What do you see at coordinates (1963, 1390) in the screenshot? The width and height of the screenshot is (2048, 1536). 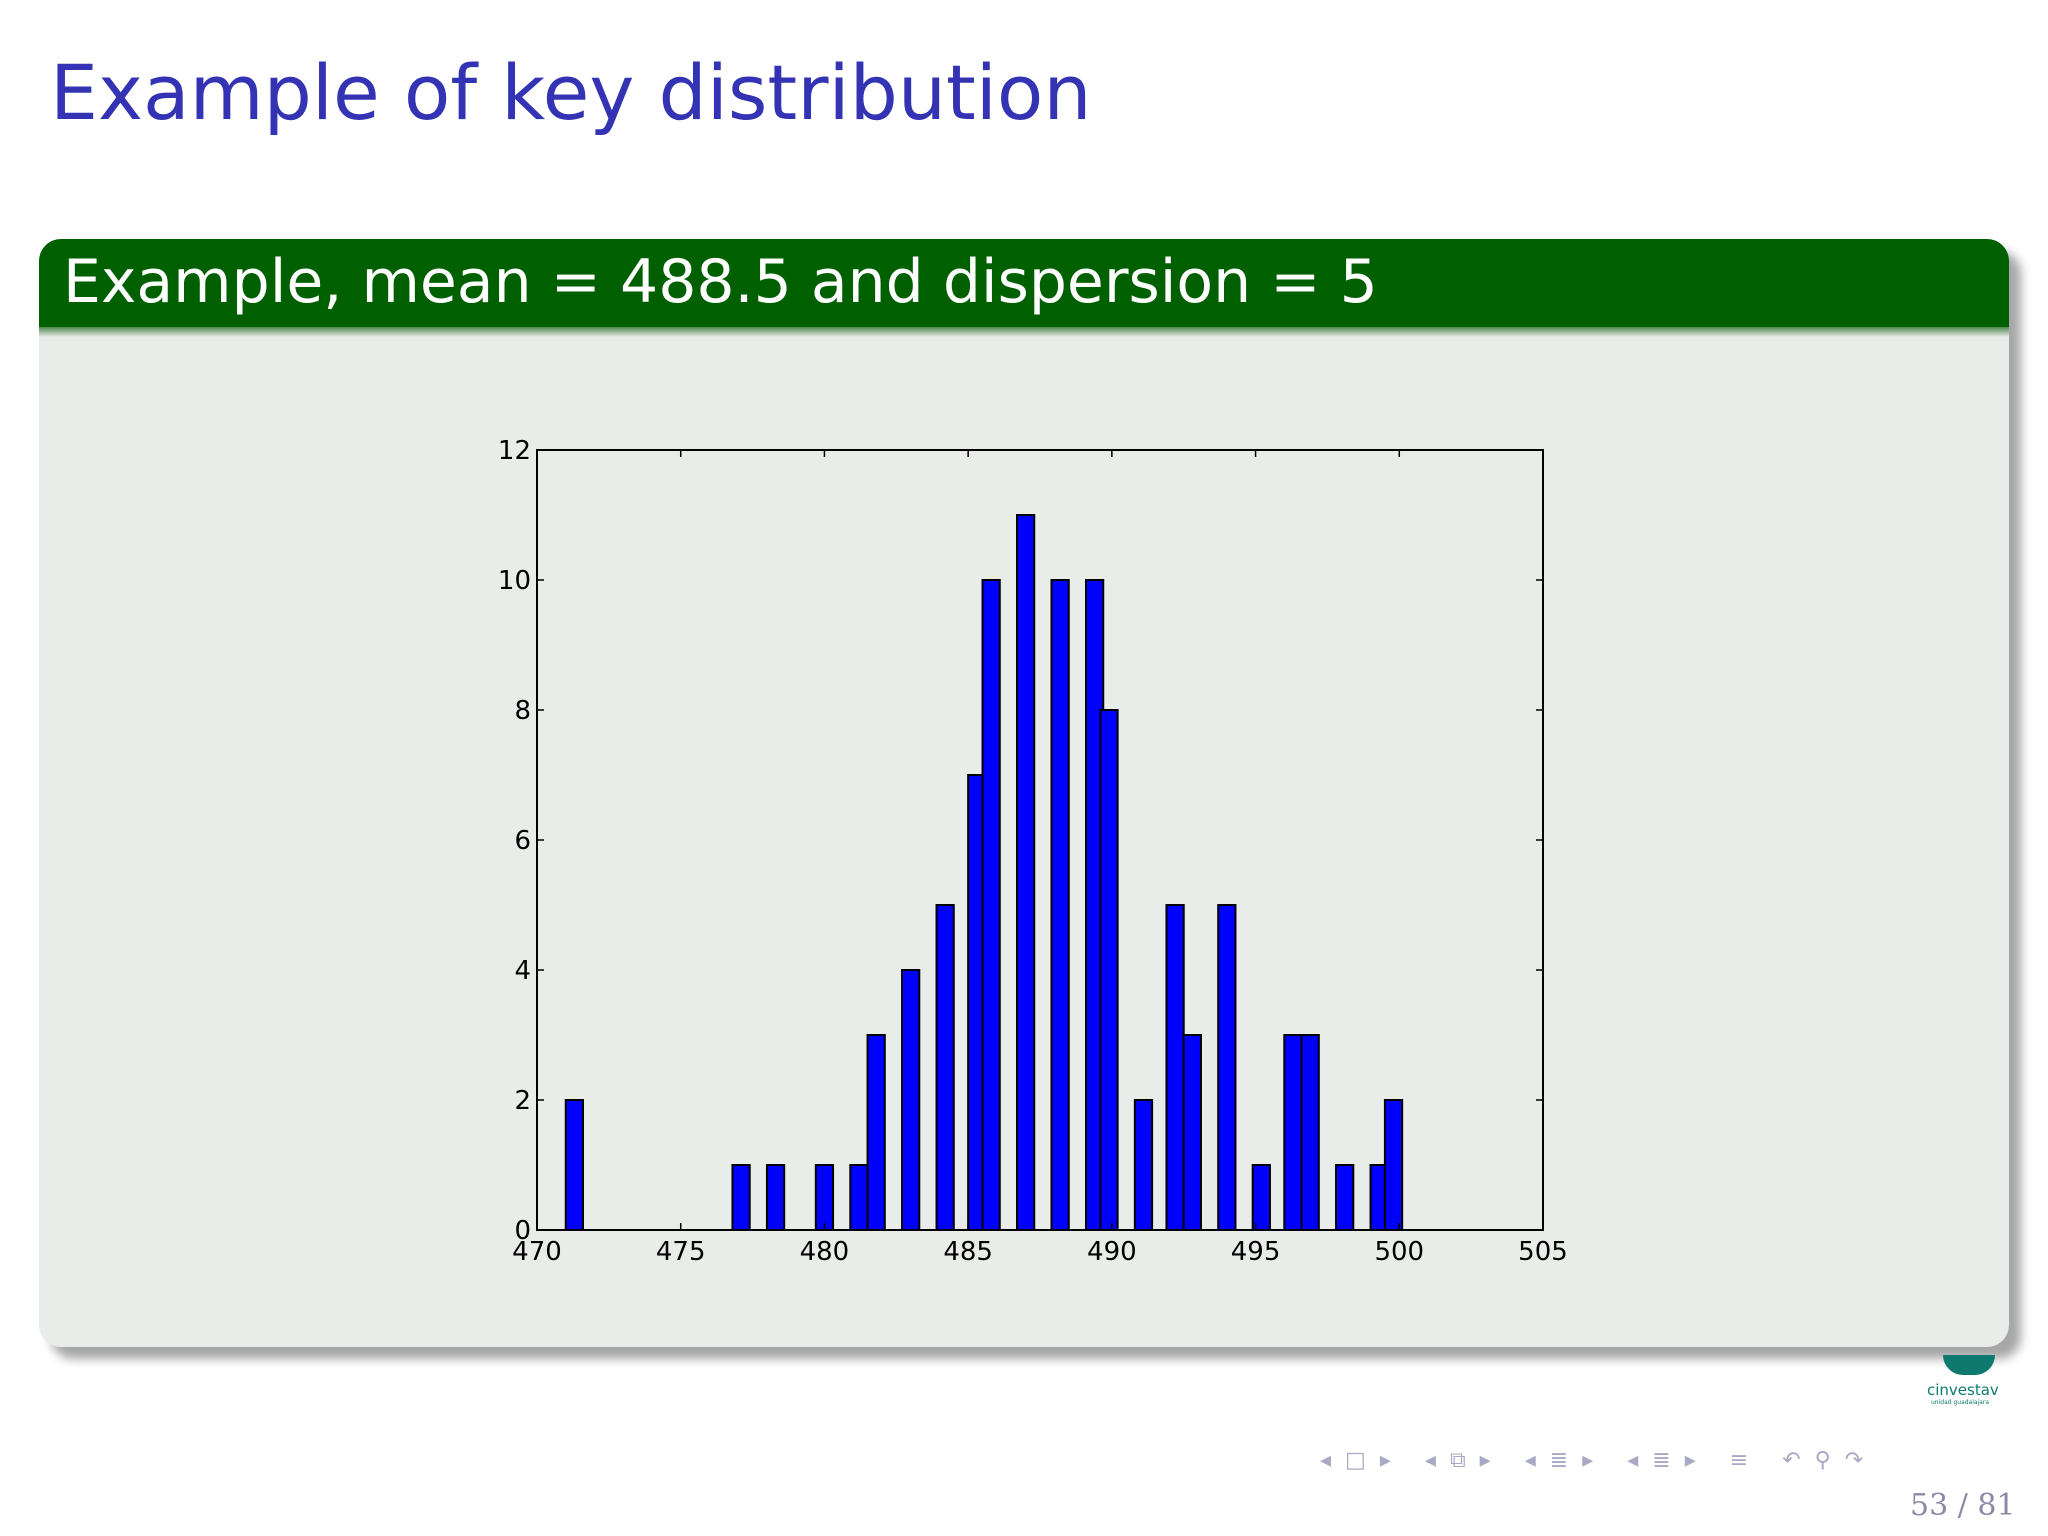 I see `logo-text: cinvestav` at bounding box center [1963, 1390].